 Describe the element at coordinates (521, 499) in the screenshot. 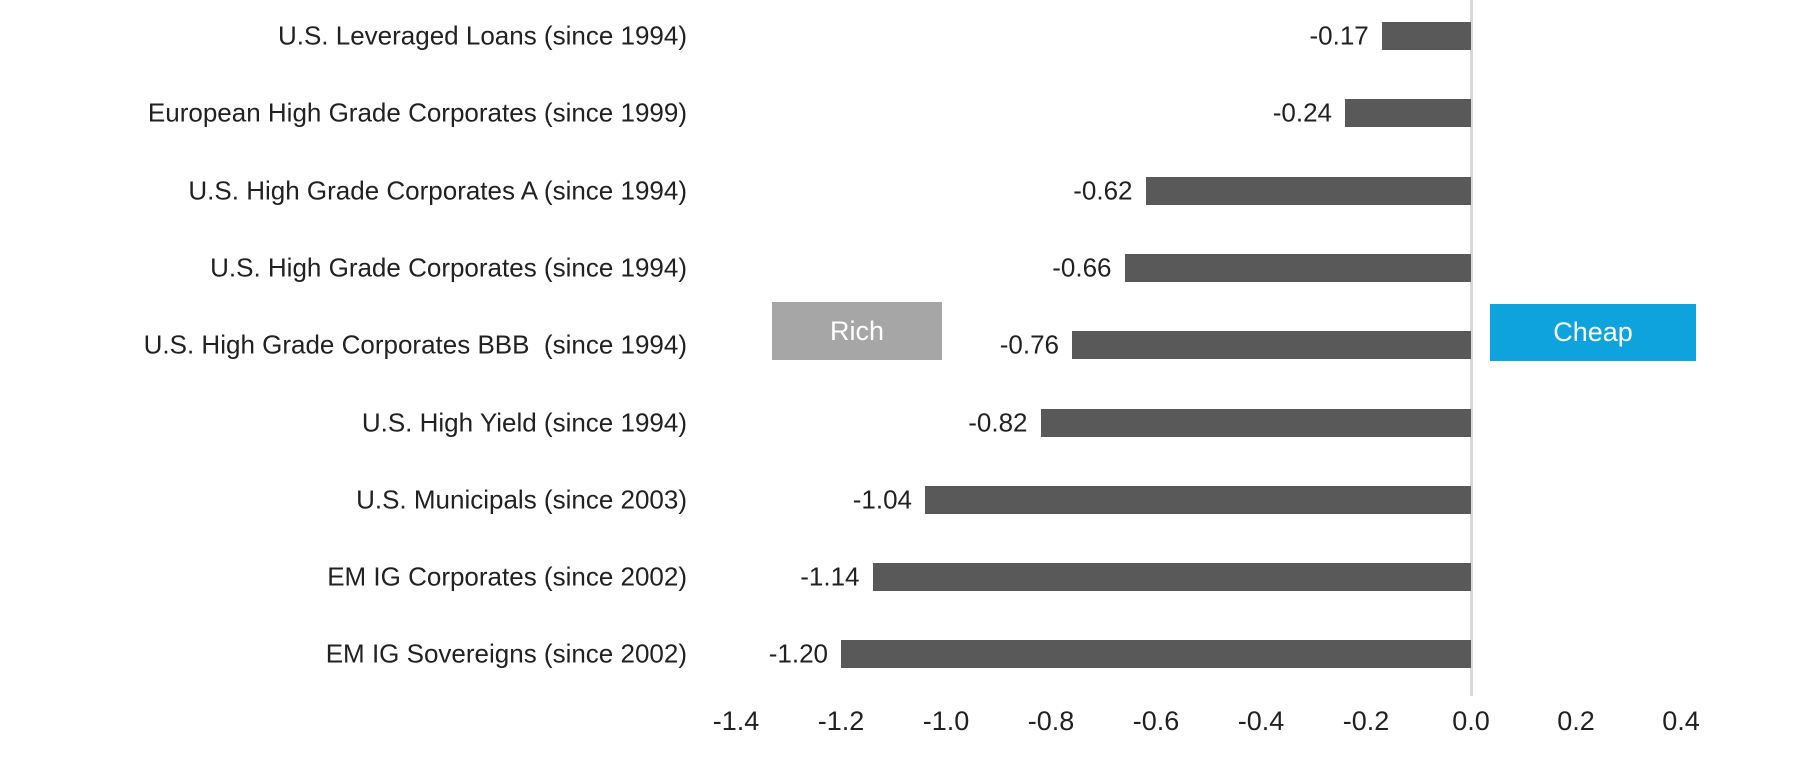

I see `category-label: U.S. Municipals (since 2003)` at that location.